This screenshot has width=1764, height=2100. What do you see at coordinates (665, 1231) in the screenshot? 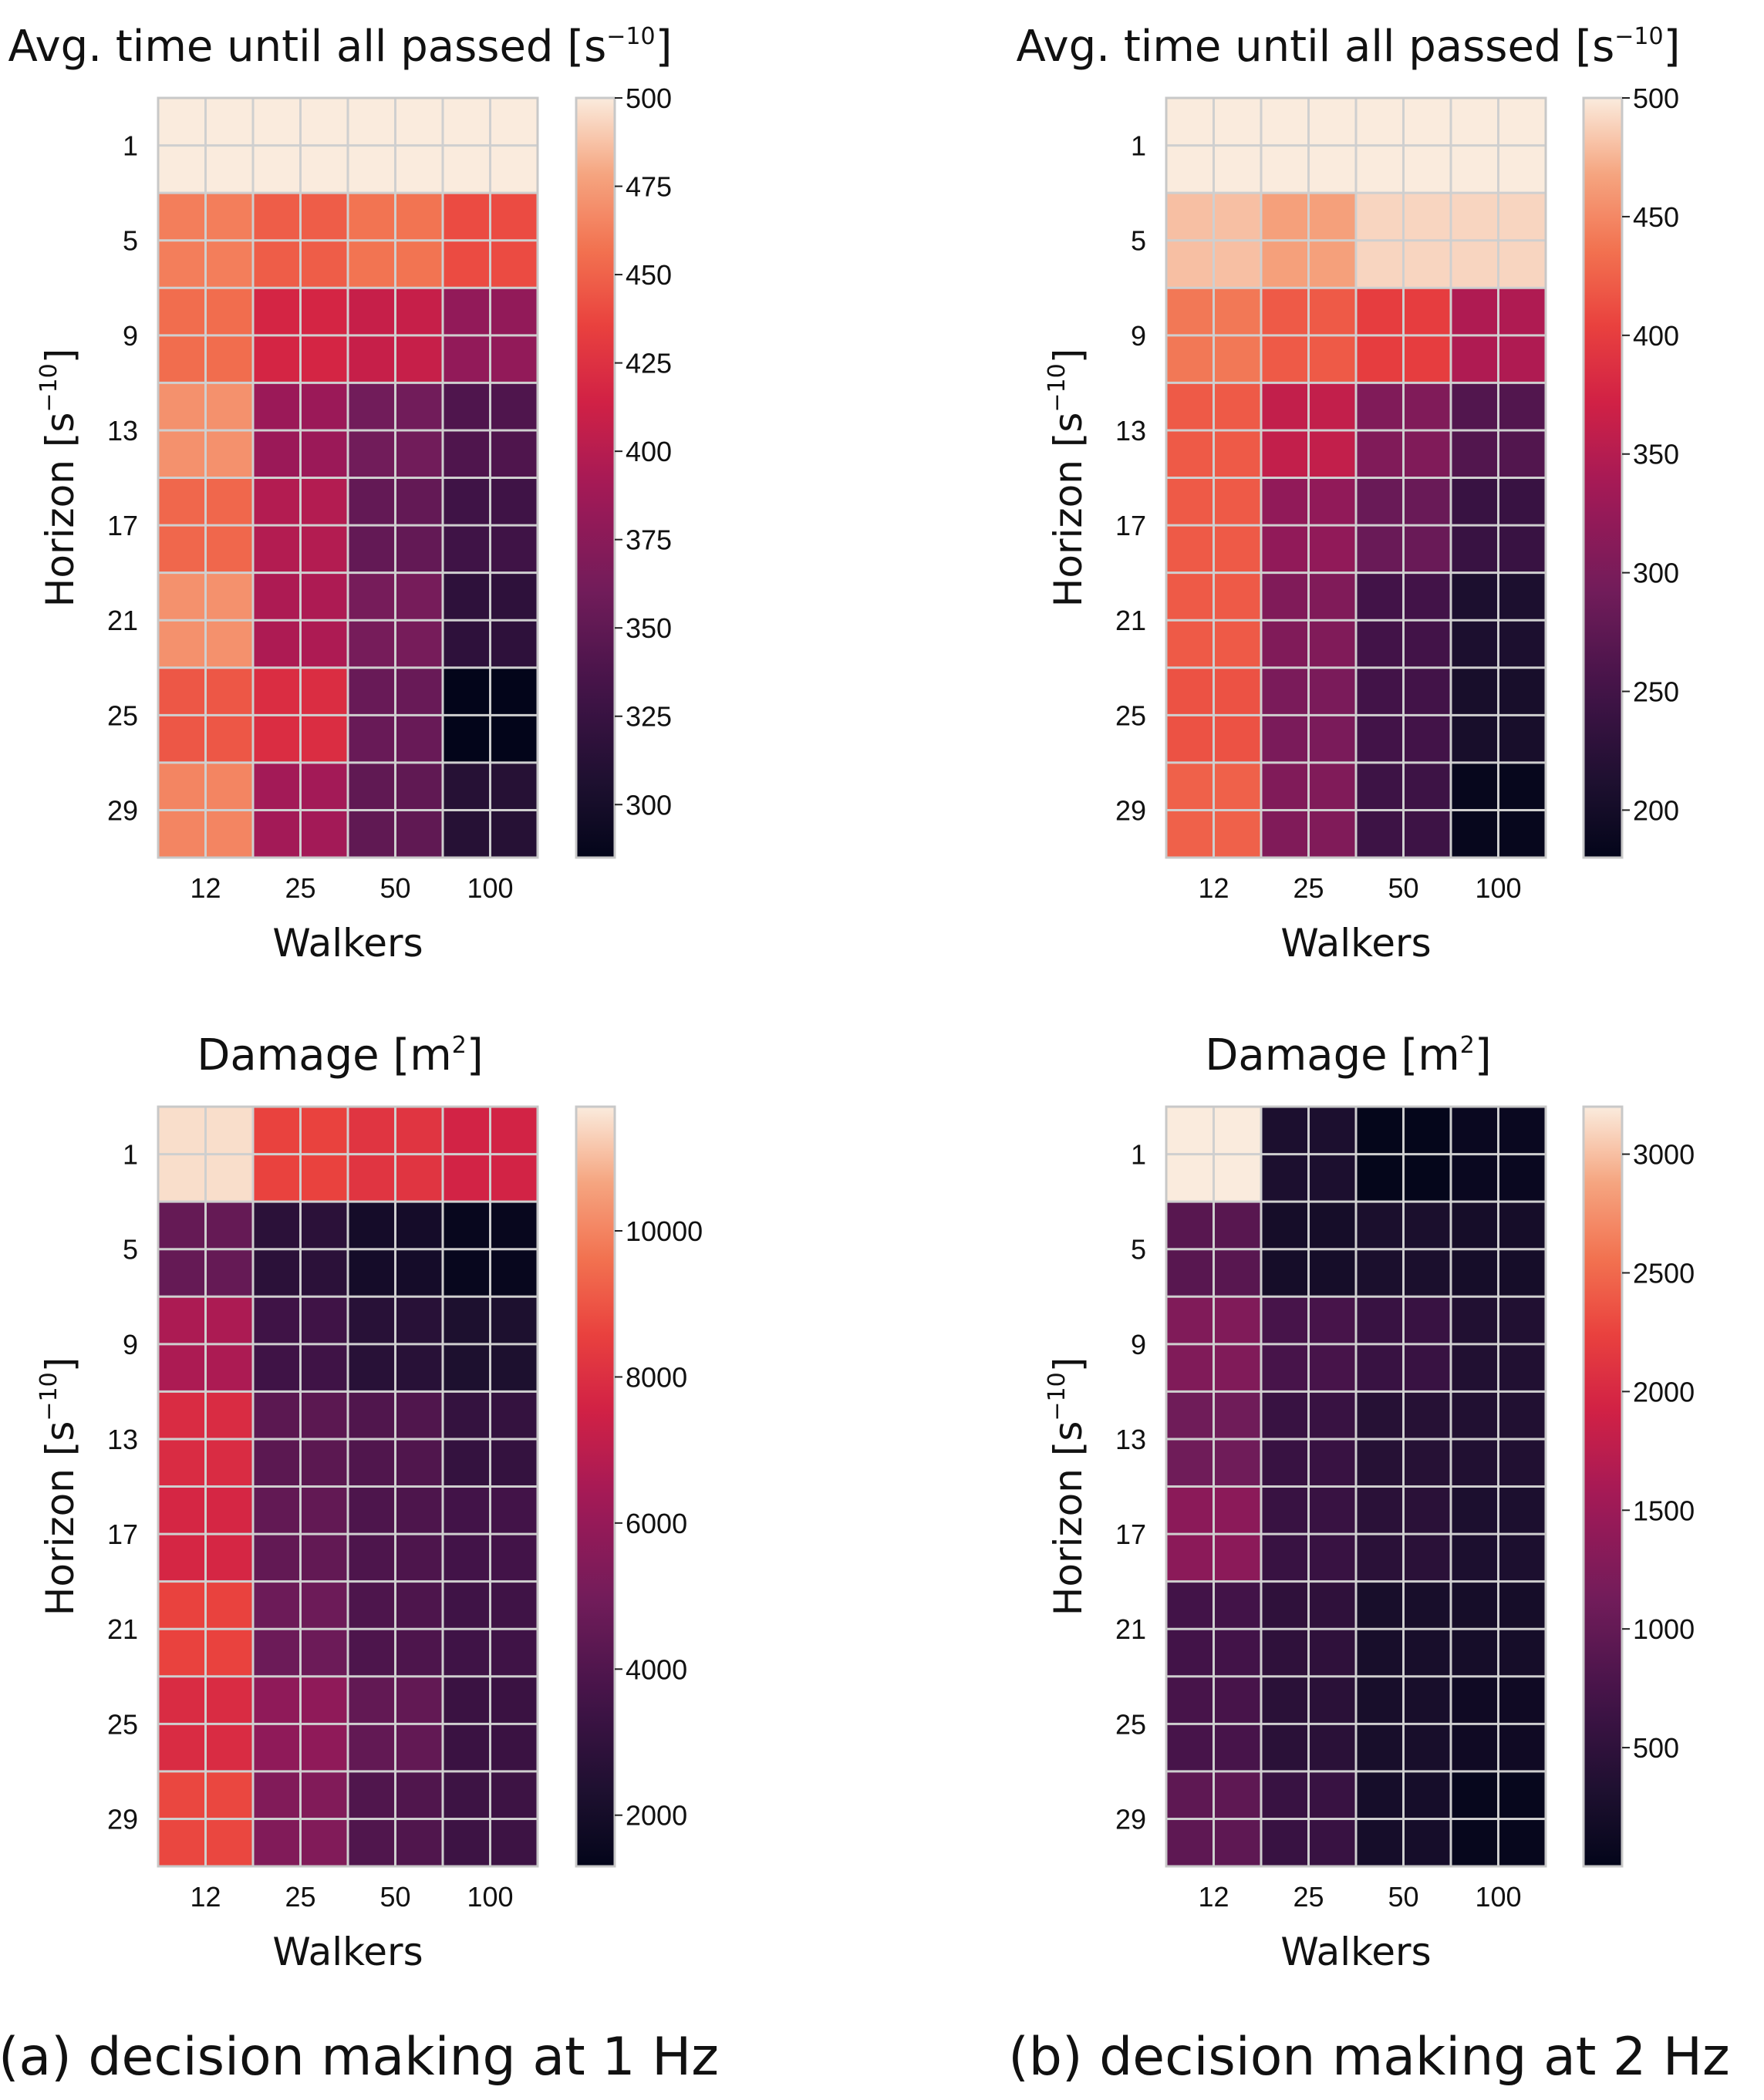
I see `colorbar-tick-label: 10000` at bounding box center [665, 1231].